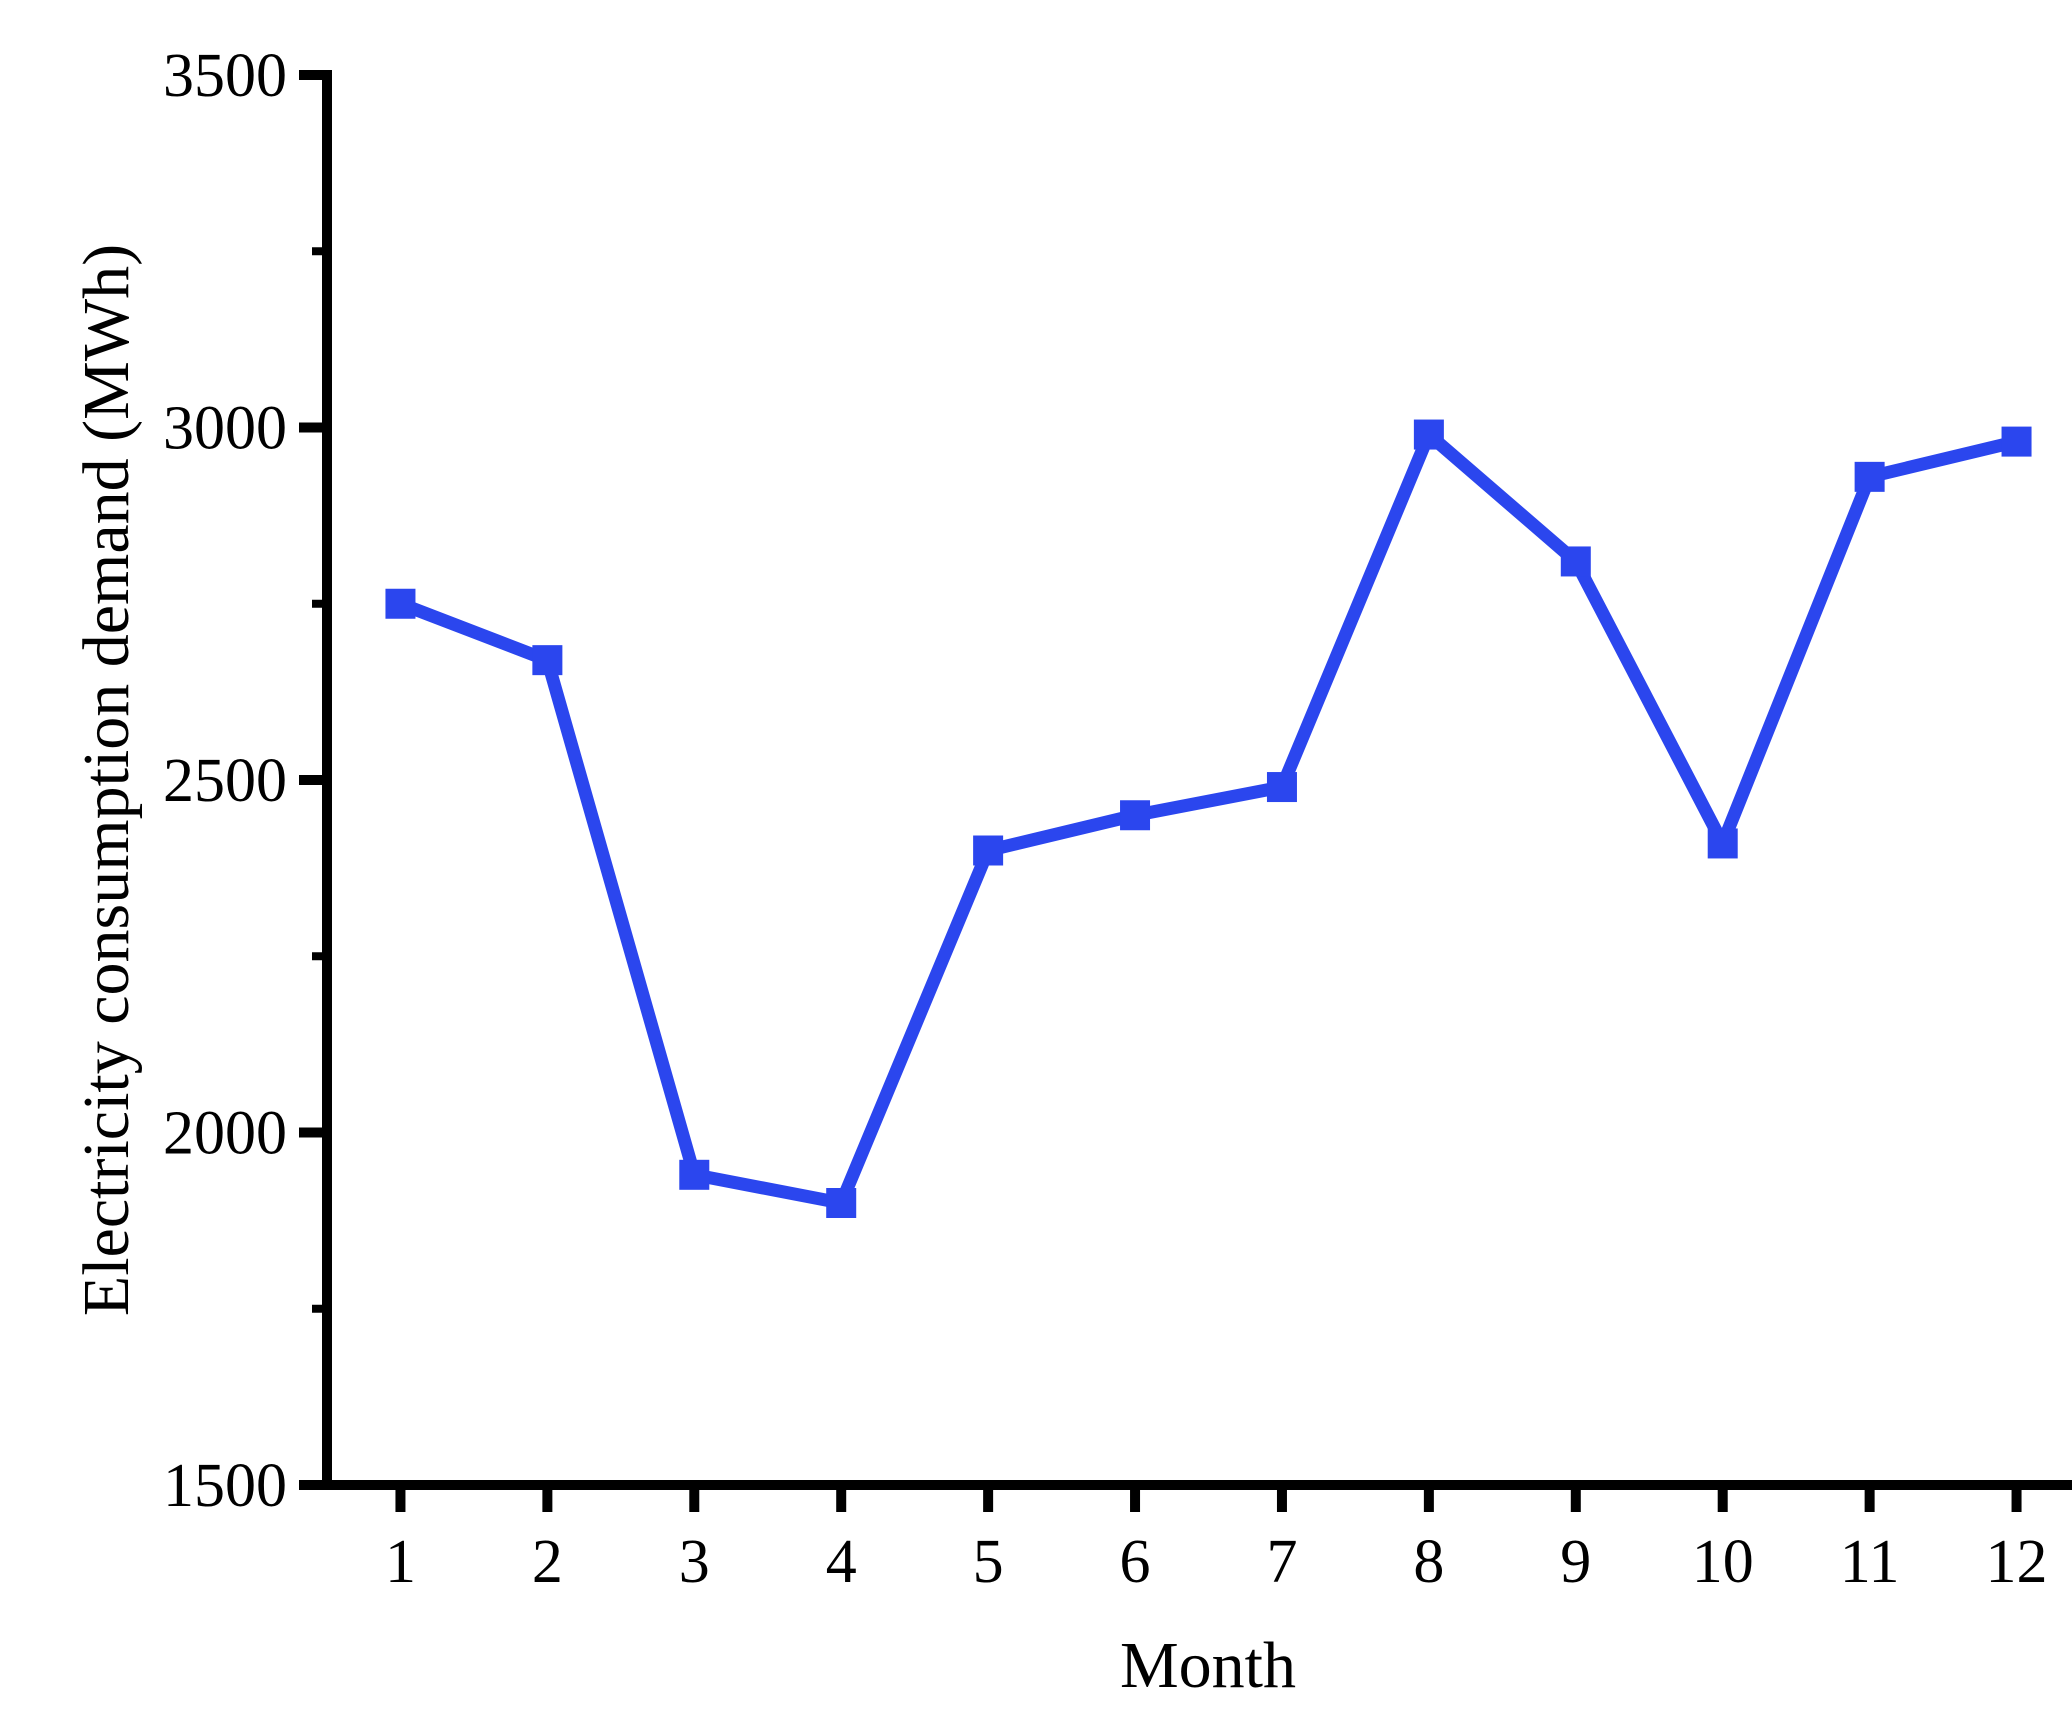 The image size is (2072, 1723). Describe the element at coordinates (2017, 1562) in the screenshot. I see `x-tick-label: 12` at that location.